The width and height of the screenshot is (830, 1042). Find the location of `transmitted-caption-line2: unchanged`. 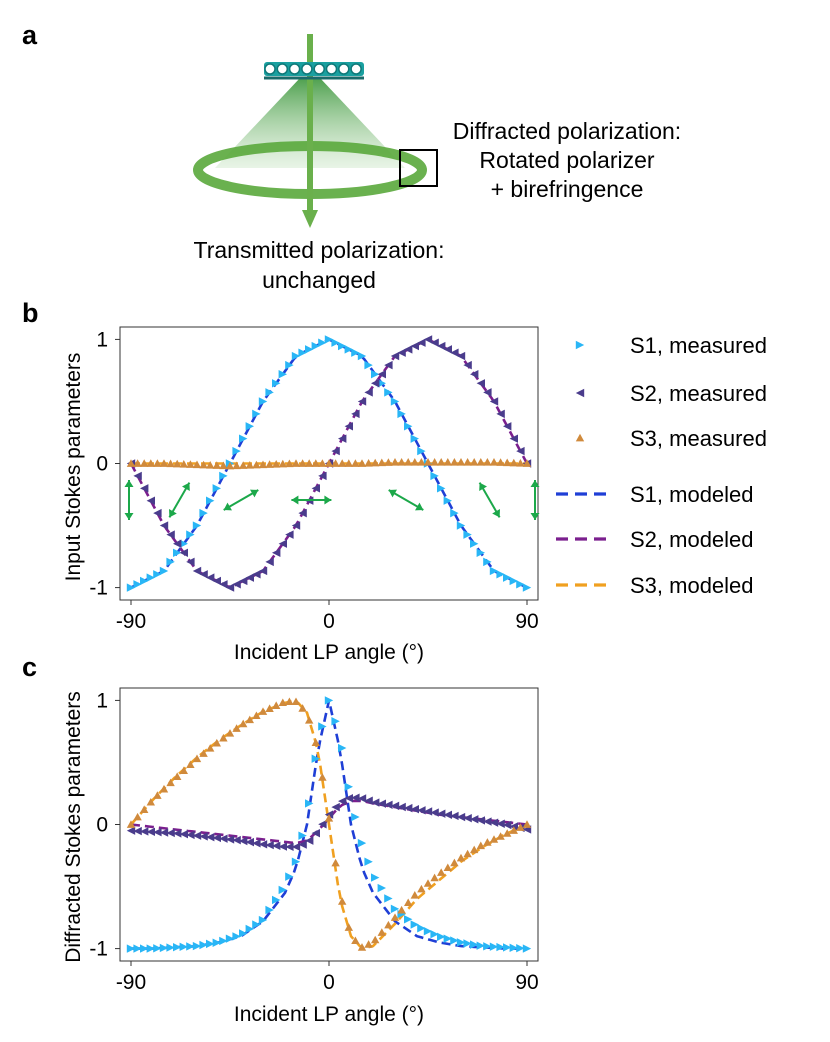

transmitted-caption-line2: unchanged is located at coordinates (319, 280).